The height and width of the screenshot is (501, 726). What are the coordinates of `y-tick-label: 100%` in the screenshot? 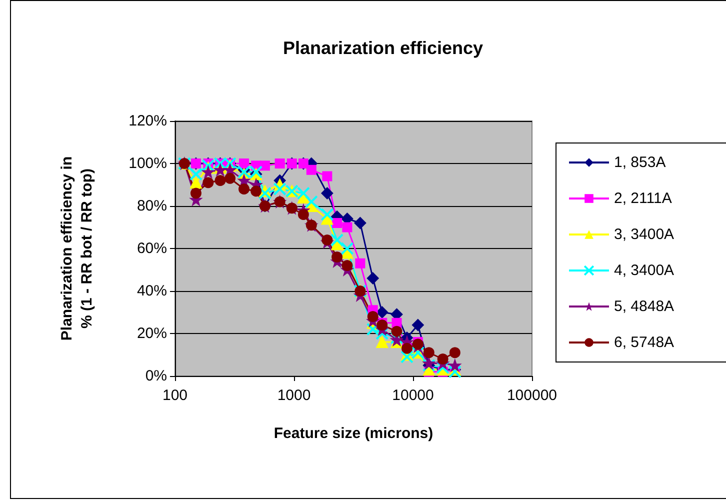 It's located at (147, 163).